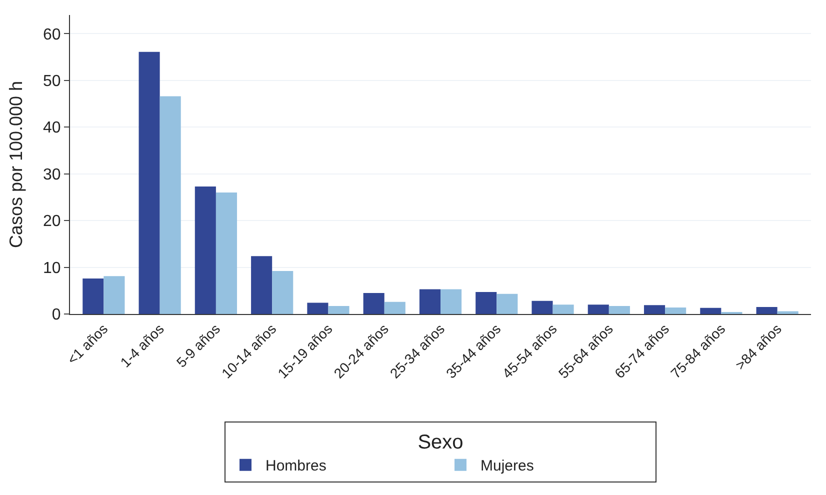 The image size is (826, 495). I want to click on y-axis-title: Casos por 100.000 h, so click(16, 164).